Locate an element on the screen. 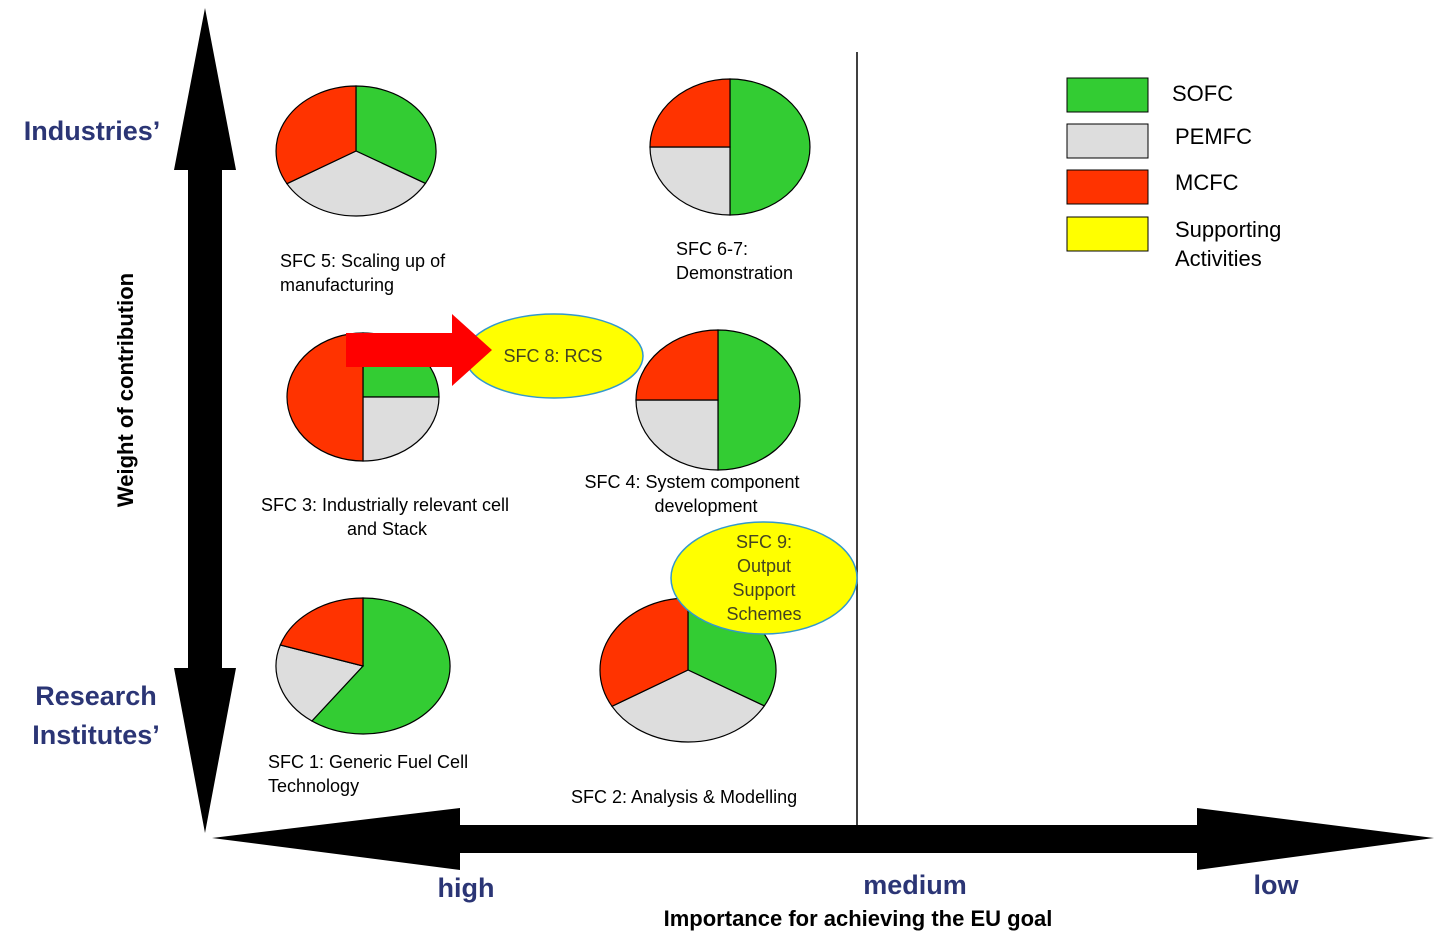 This screenshot has height=938, width=1434. pie-sfc67 is located at coordinates (730, 147).